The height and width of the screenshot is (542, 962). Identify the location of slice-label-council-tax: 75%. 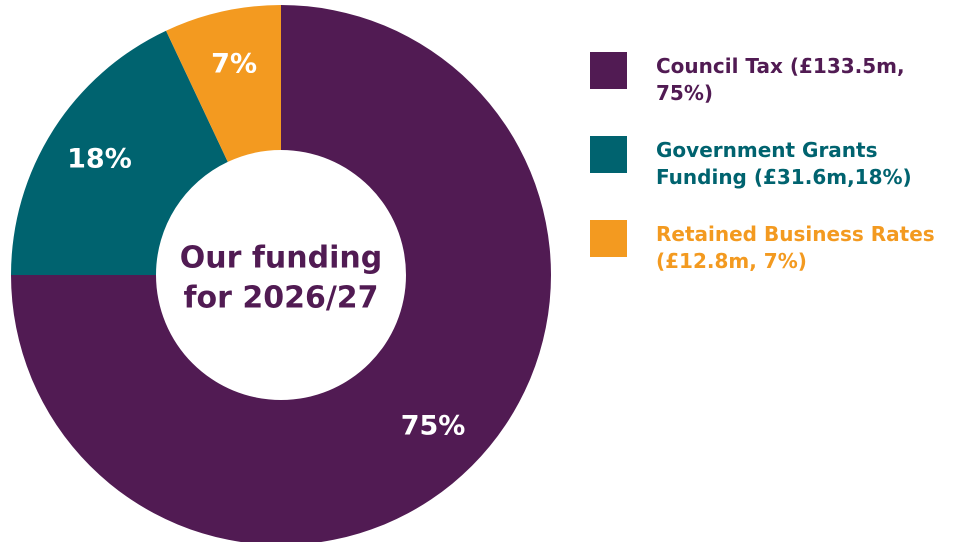
(433, 426).